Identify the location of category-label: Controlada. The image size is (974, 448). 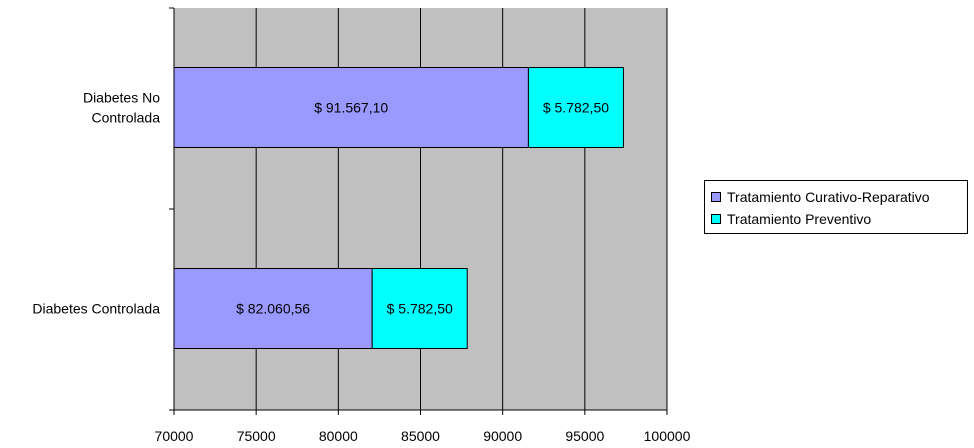
(126, 118).